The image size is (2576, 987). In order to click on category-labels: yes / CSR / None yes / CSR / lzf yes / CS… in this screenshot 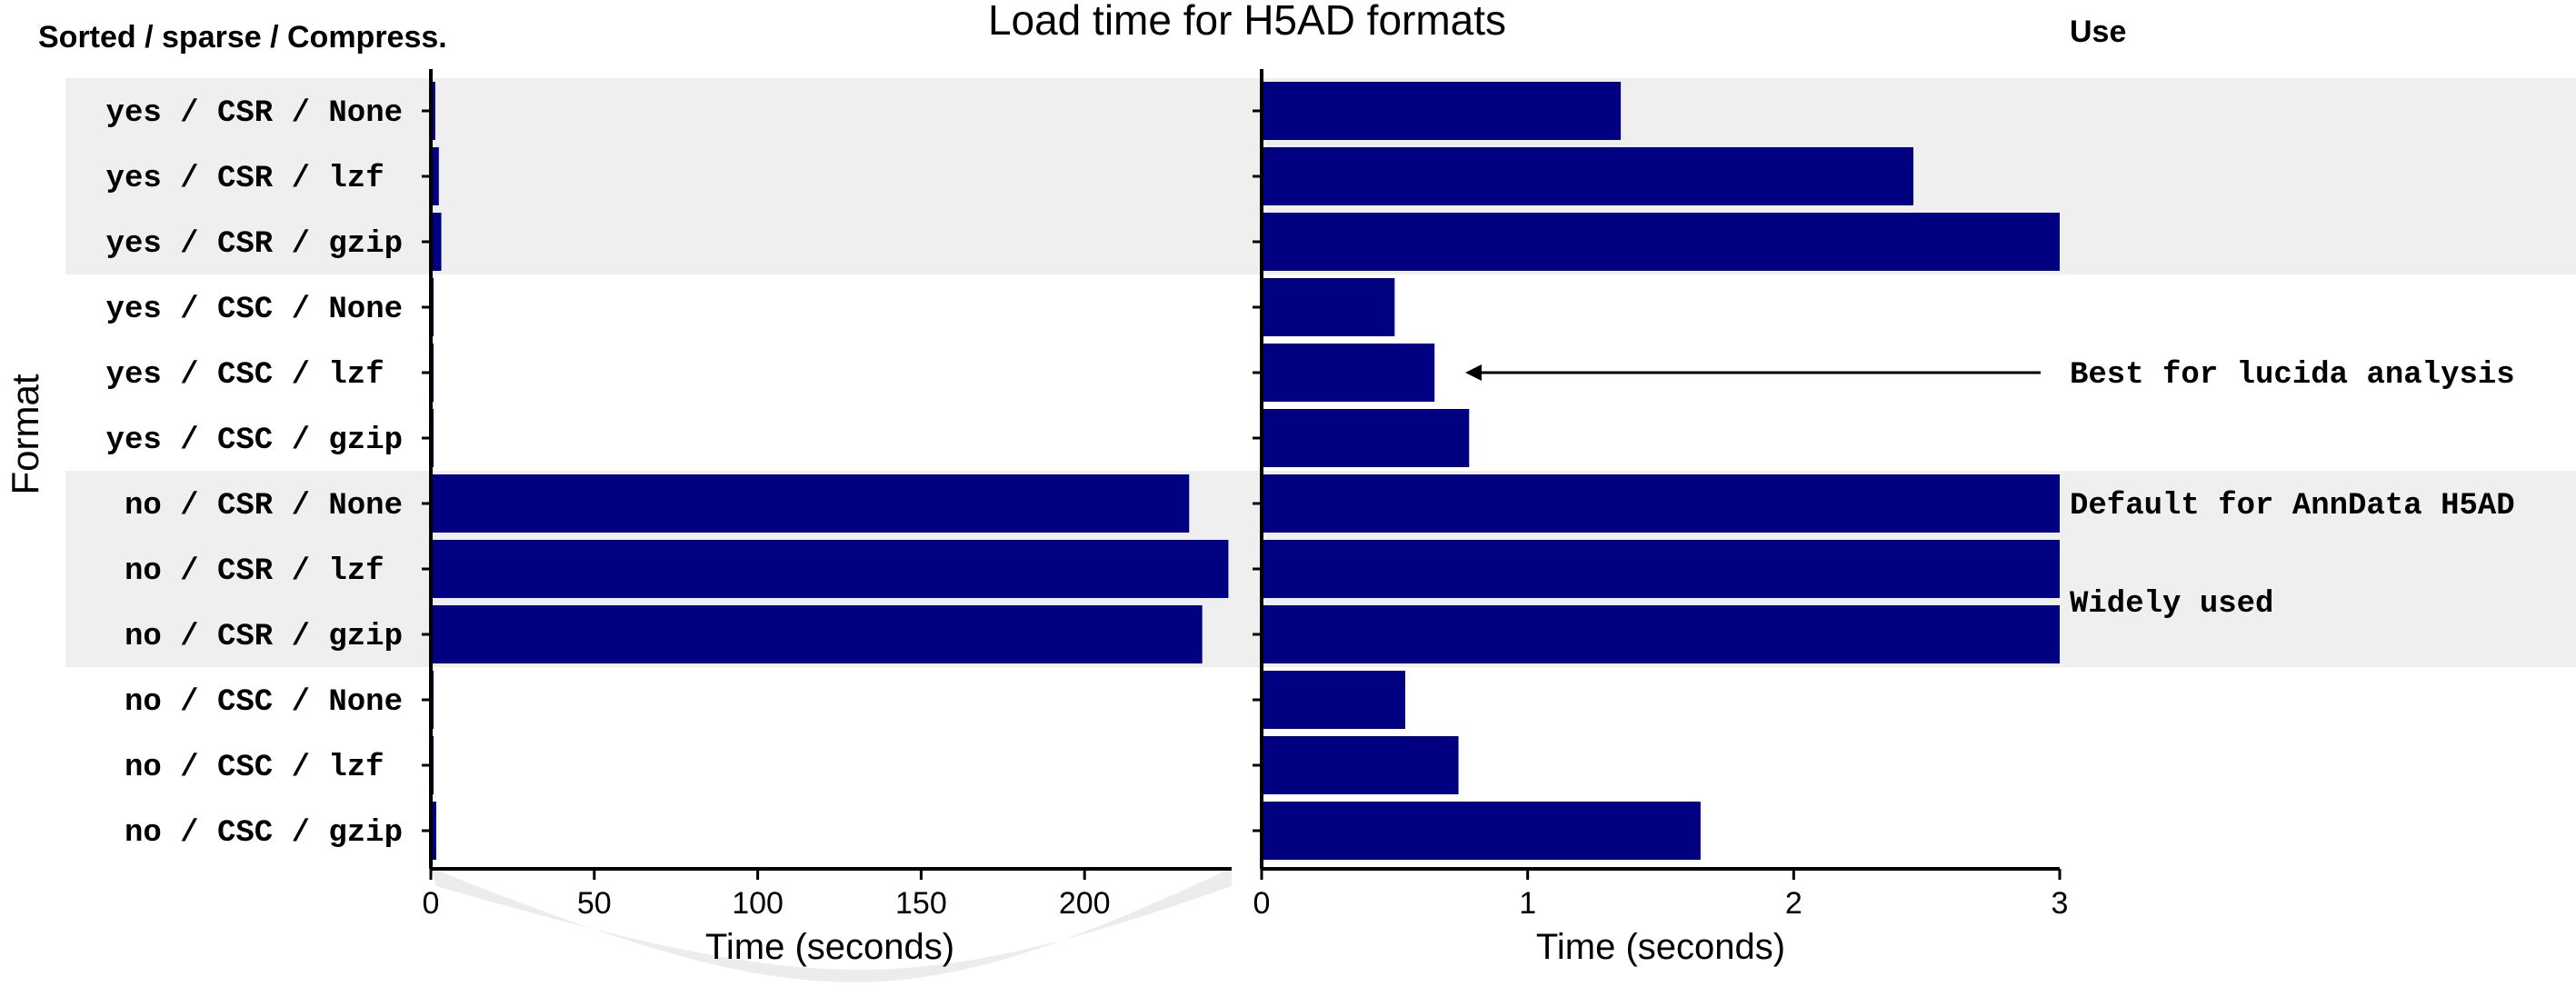, I will do `click(254, 474)`.